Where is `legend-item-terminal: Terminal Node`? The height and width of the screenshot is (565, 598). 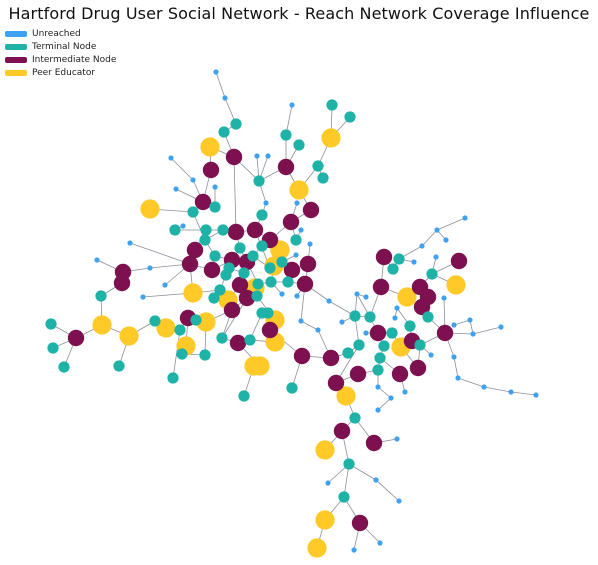
legend-item-terminal: Terminal Node is located at coordinates (60, 46).